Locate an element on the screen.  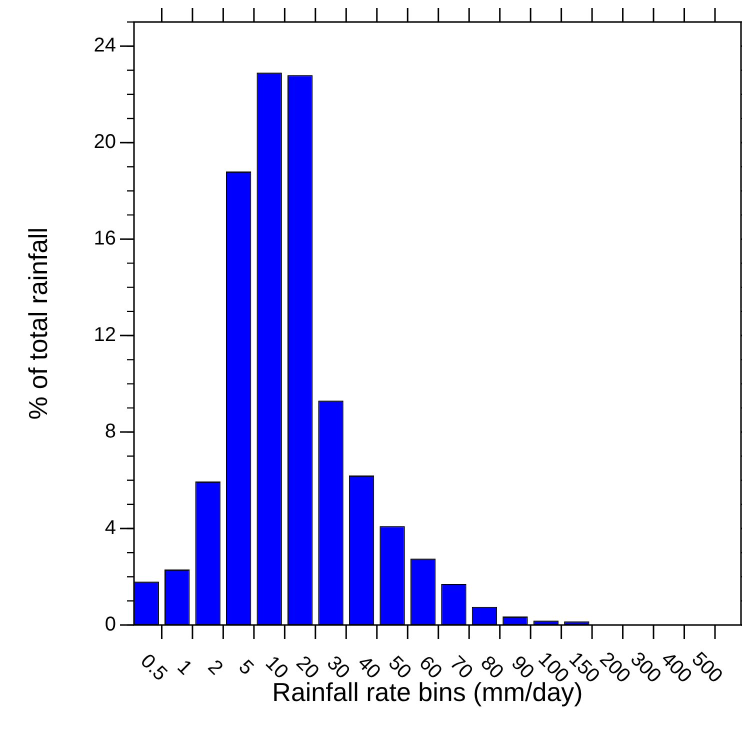
x-tick-label: 2 is located at coordinates (215, 668).